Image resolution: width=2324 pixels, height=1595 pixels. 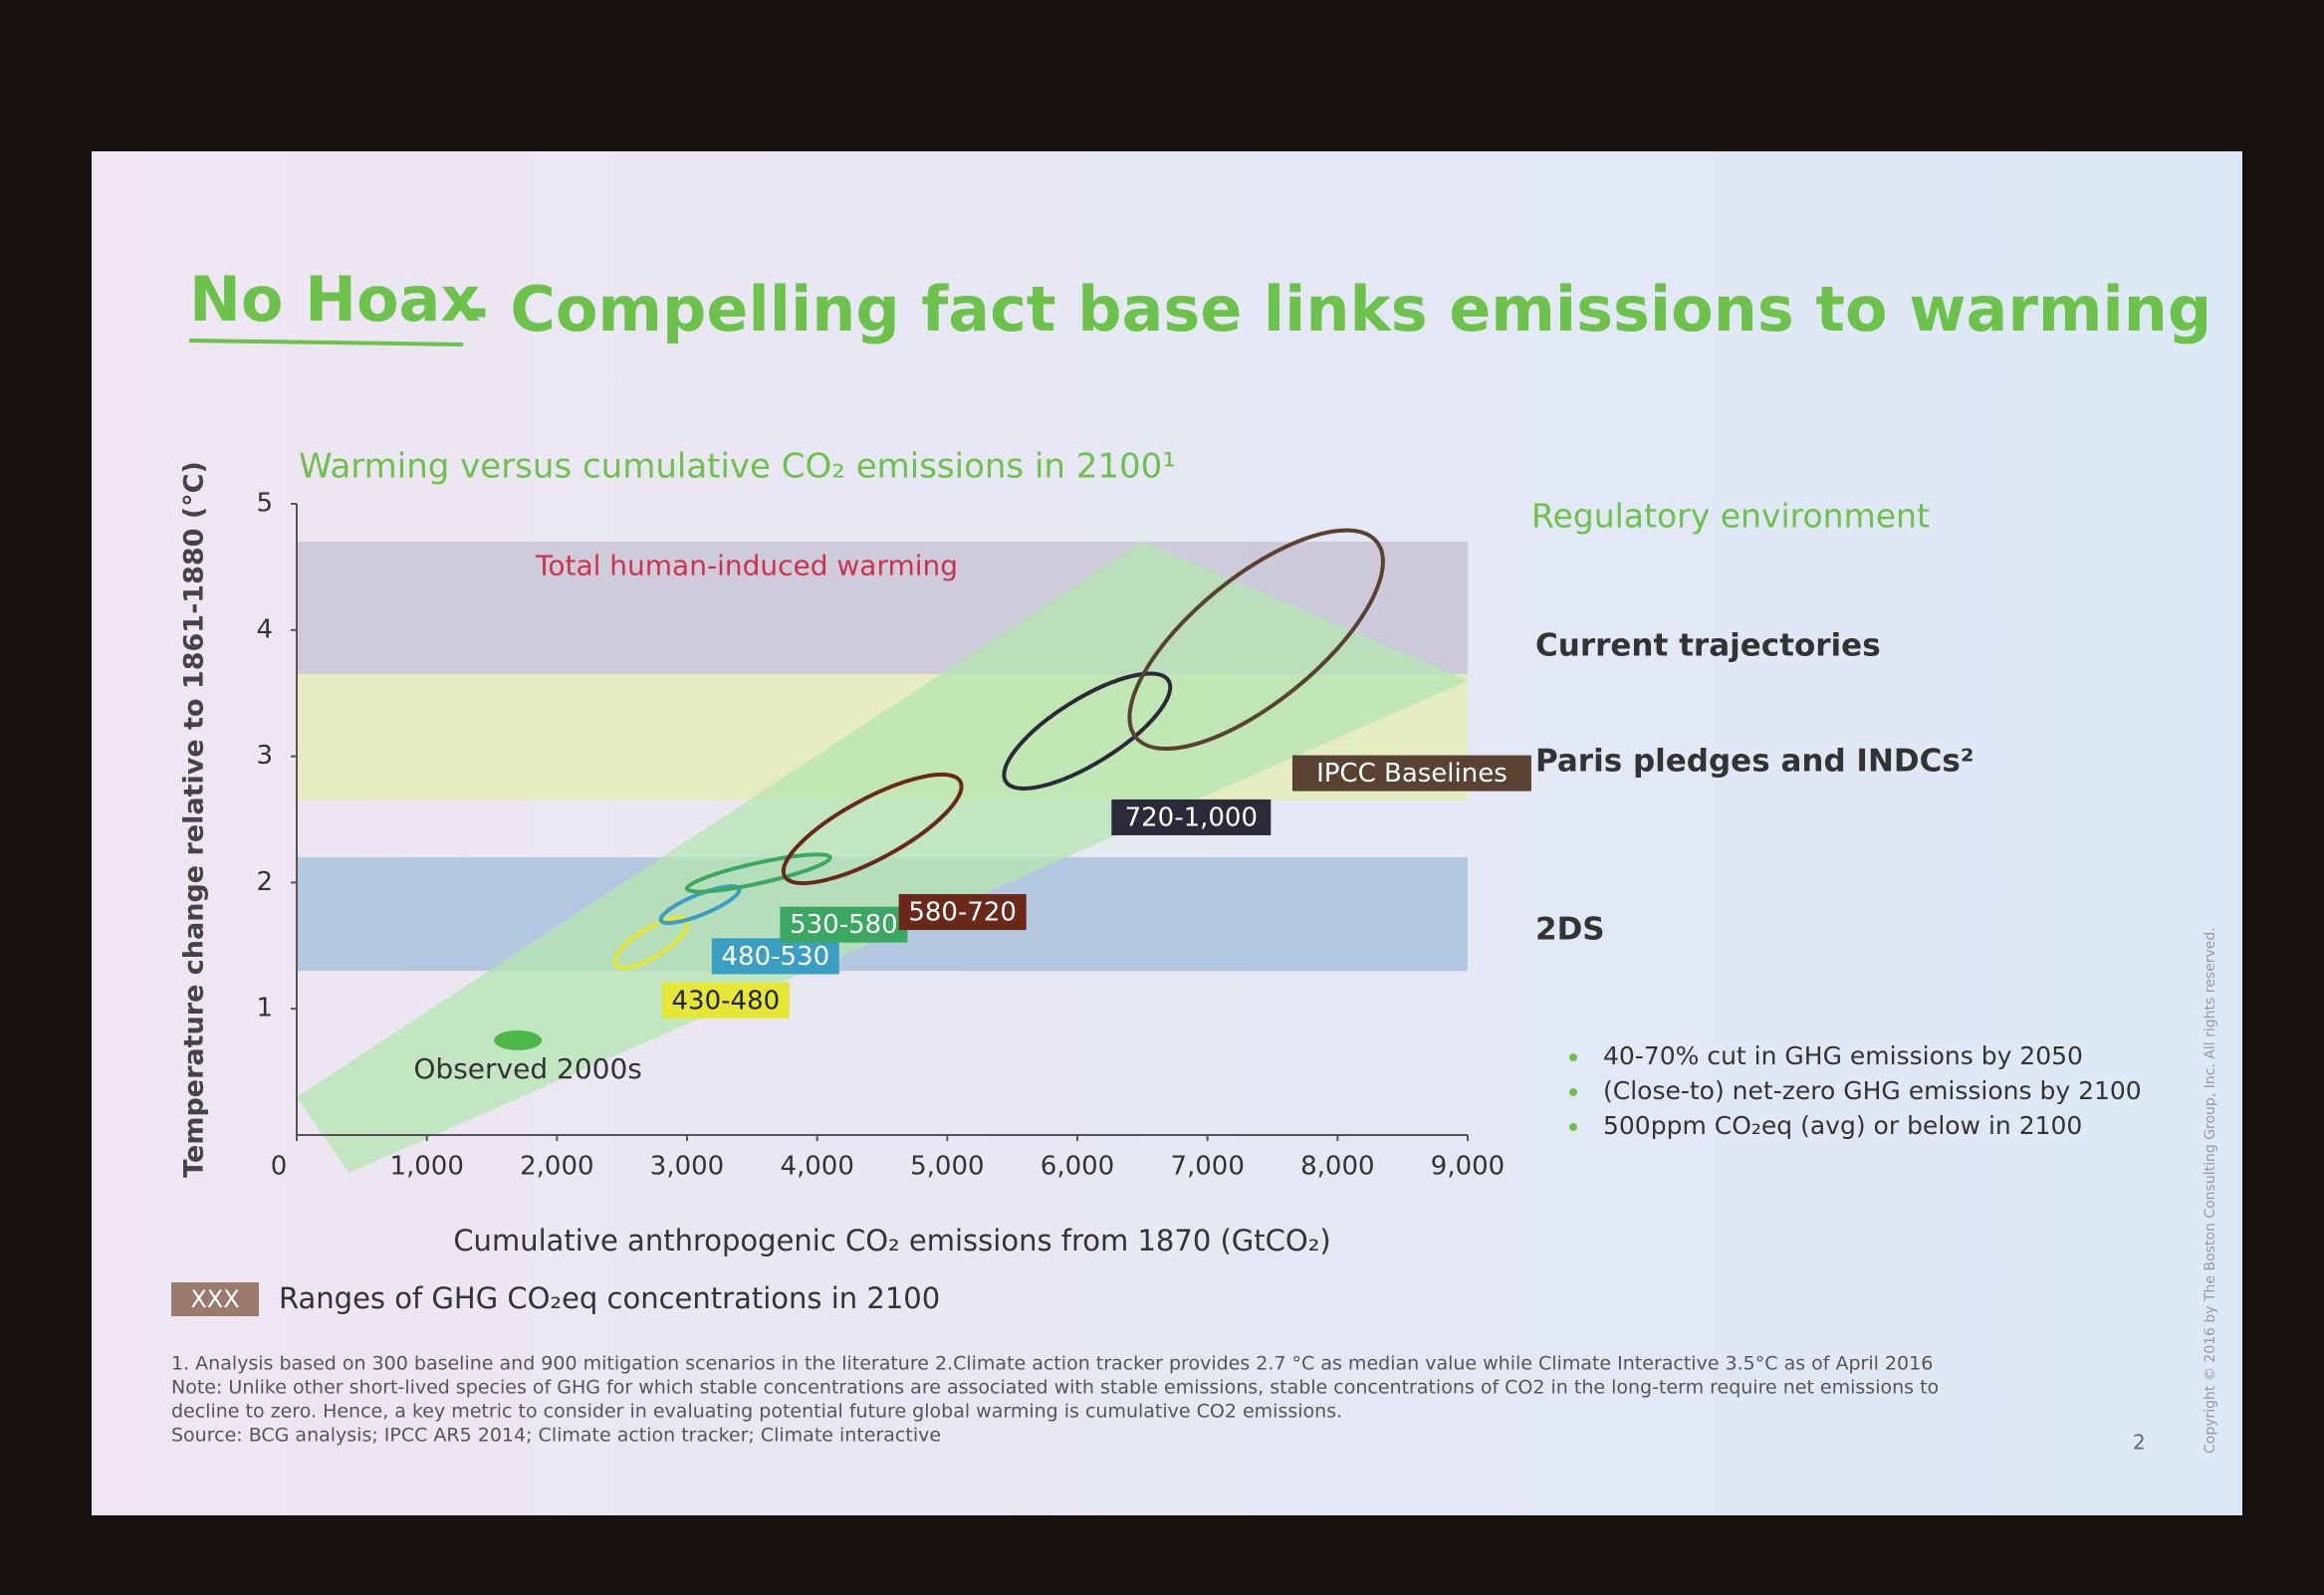 What do you see at coordinates (264, 629) in the screenshot?
I see `y-tick-label: 4` at bounding box center [264, 629].